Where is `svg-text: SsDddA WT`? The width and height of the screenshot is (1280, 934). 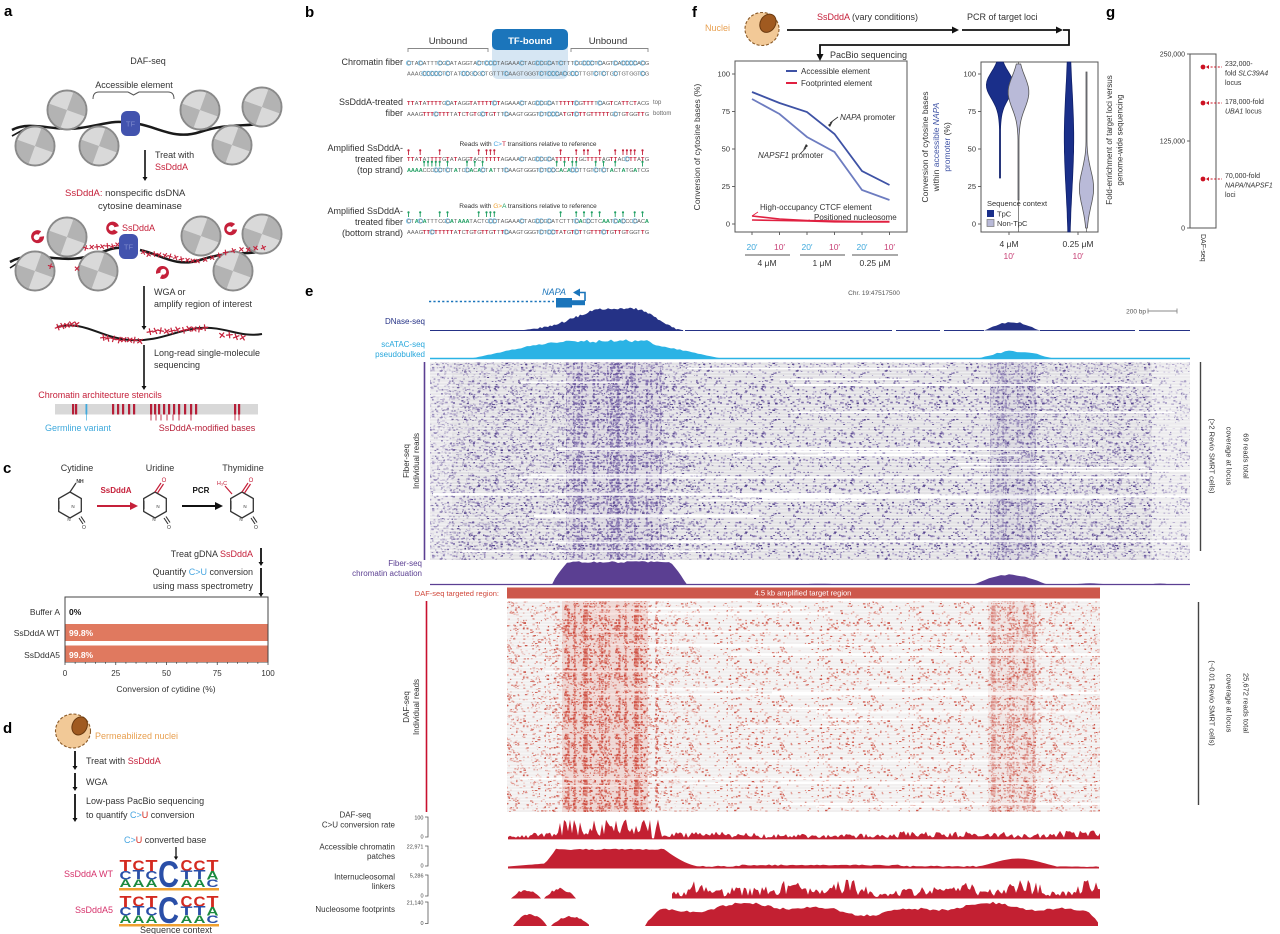 svg-text: SsDddA WT is located at coordinates (89, 874).